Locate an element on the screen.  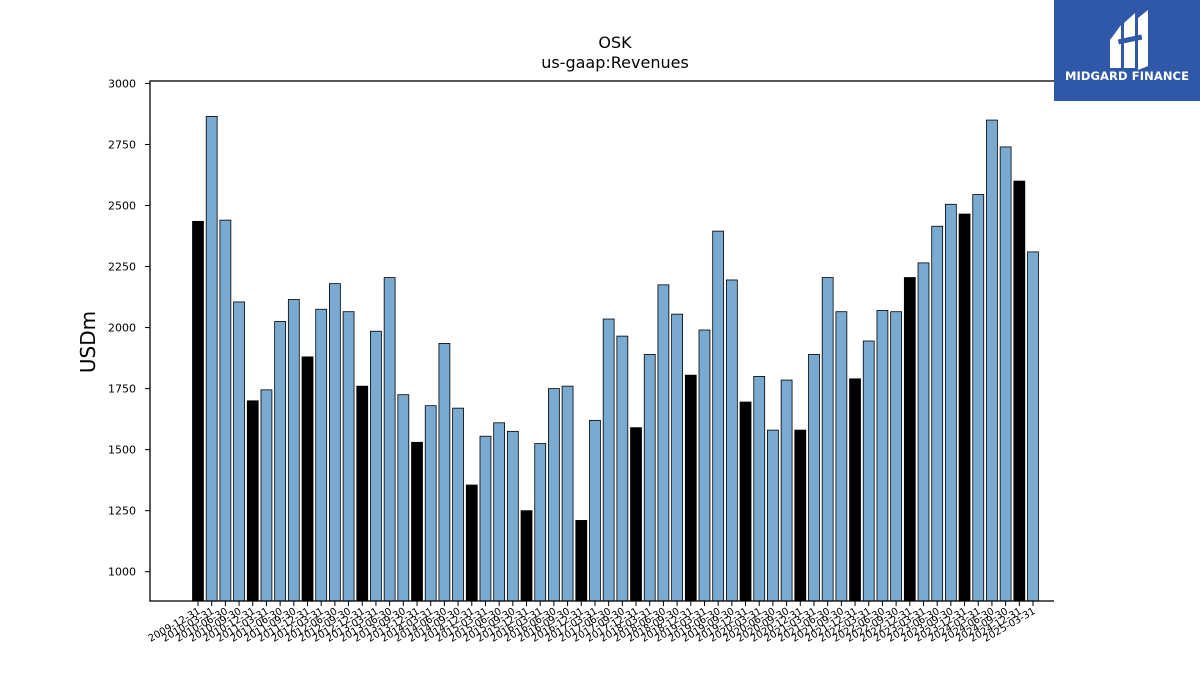
y-tick-label: 1000 is located at coordinates (122, 572).